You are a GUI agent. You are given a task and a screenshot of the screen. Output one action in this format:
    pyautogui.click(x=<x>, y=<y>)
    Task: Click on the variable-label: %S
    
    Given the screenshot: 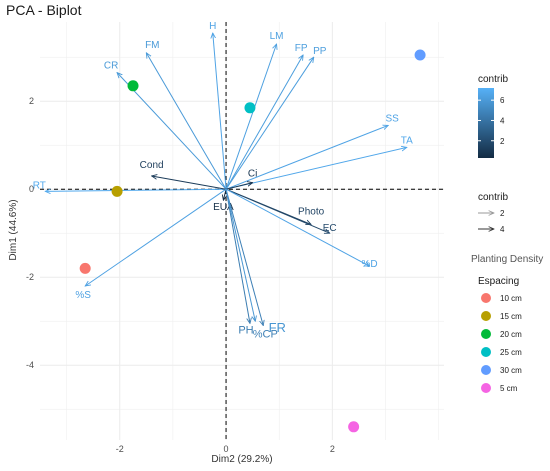 What is the action you would take?
    pyautogui.click(x=83, y=295)
    